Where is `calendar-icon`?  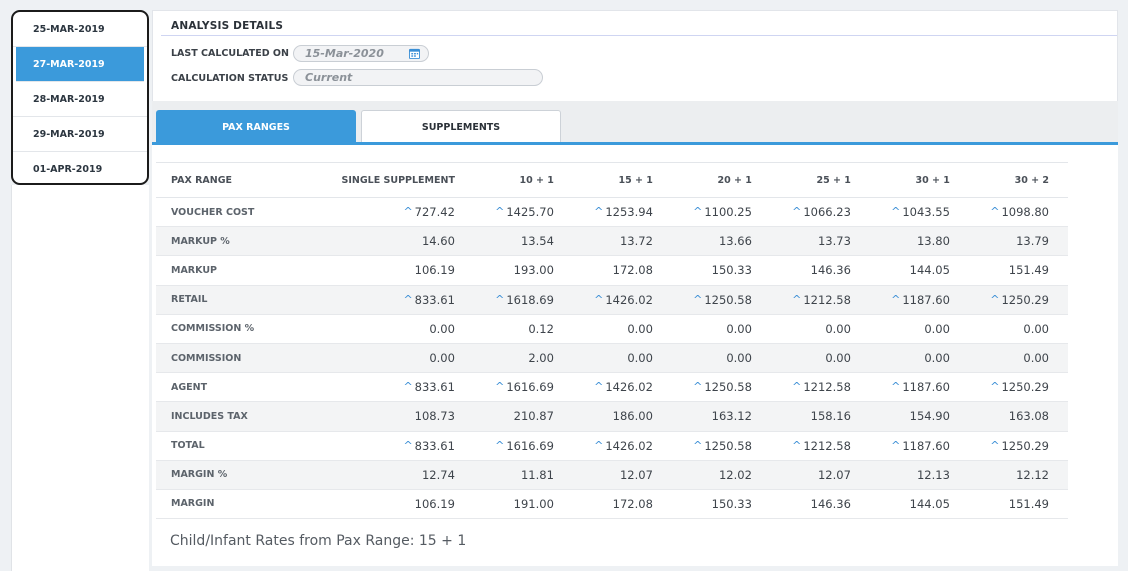
calendar-icon is located at coordinates (414, 53).